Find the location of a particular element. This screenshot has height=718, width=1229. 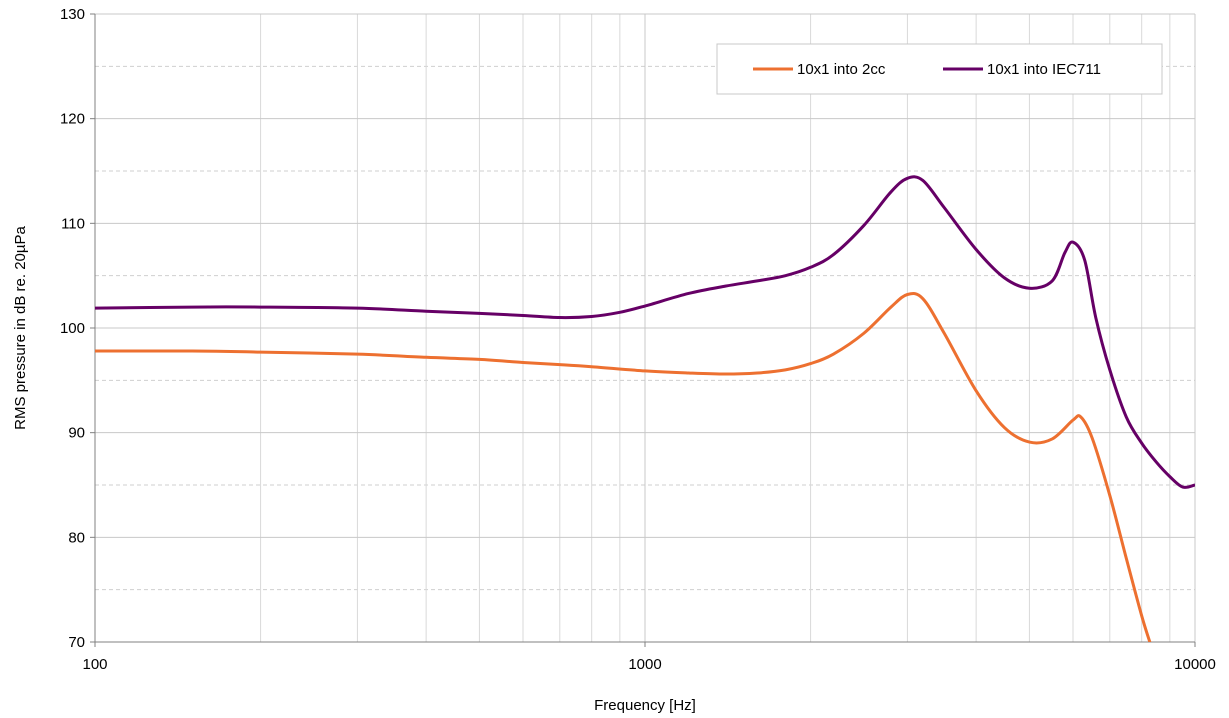

y-tick-label: 120 is located at coordinates (72, 119).